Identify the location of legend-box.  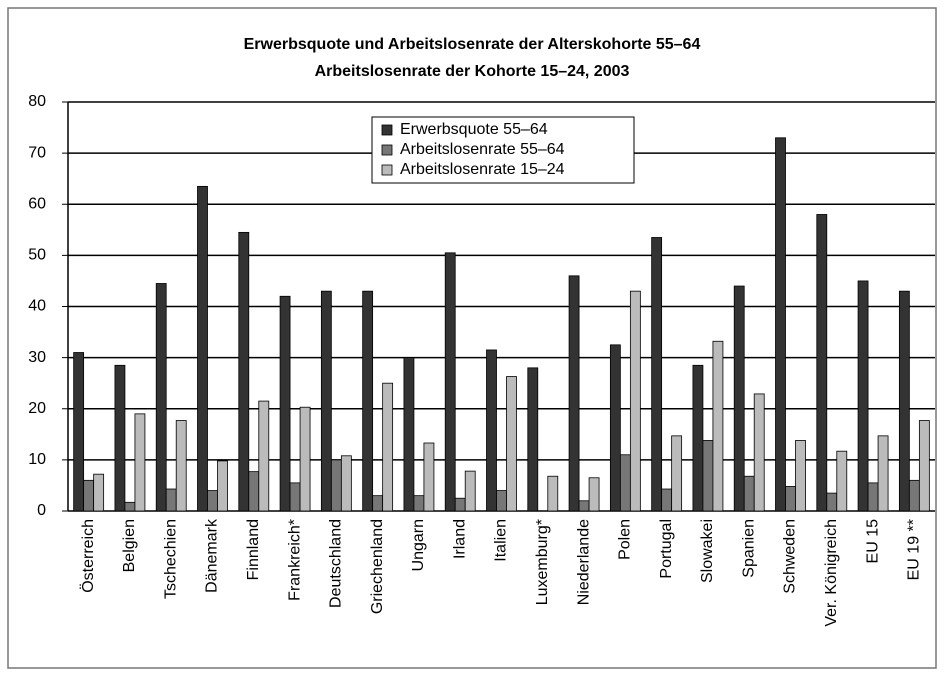
(503, 150).